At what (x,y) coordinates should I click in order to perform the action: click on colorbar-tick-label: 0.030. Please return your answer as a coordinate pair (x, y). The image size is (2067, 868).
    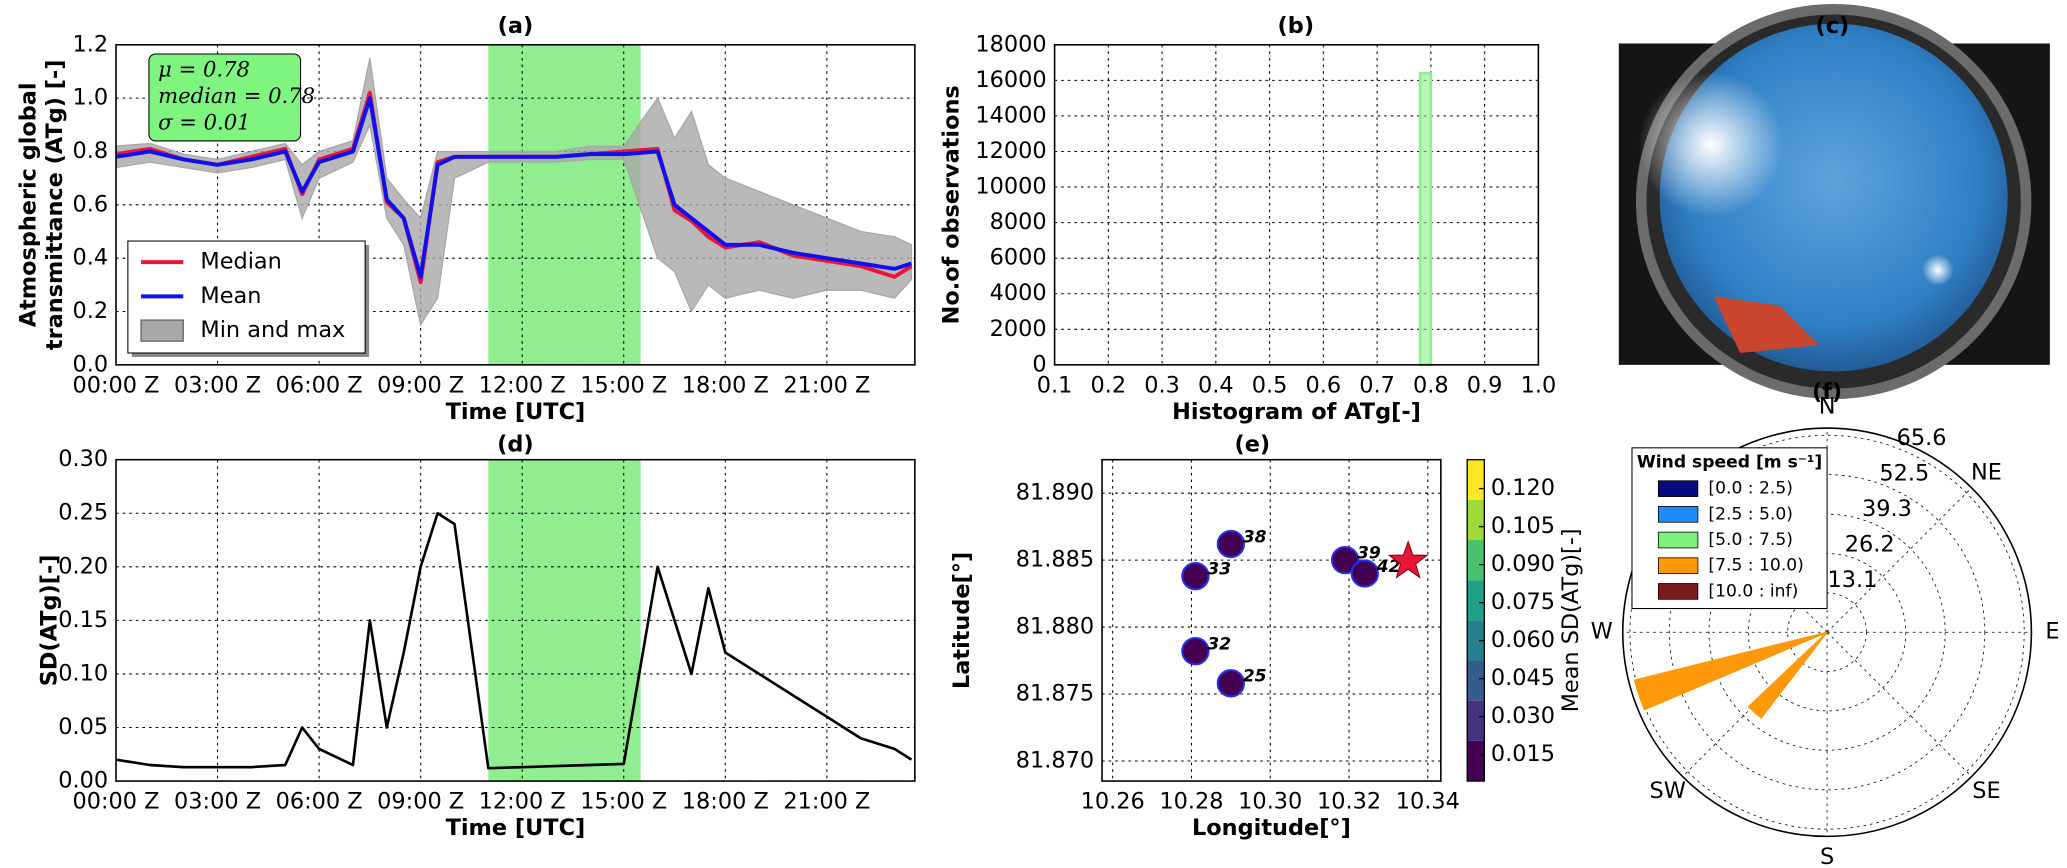
    Looking at the image, I should click on (1523, 716).